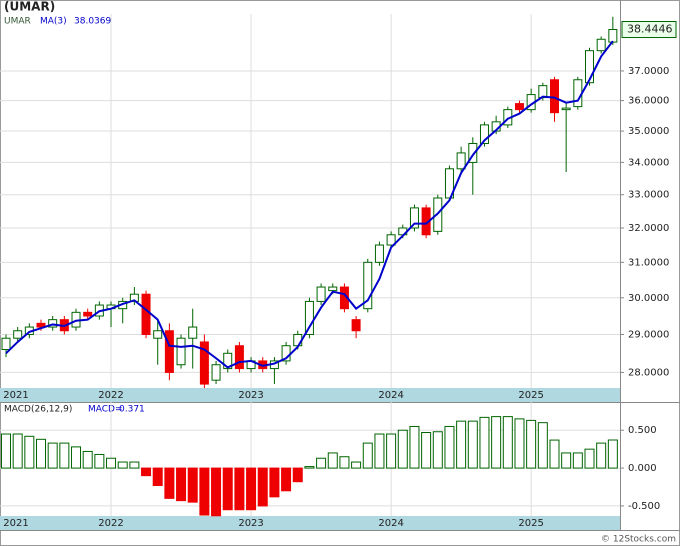 The height and width of the screenshot is (546, 680). I want to click on y-tick-label: 28.0000, so click(648, 372).